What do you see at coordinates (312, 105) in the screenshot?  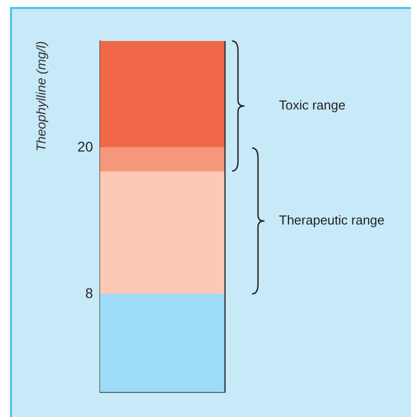 I see `text: Toxic range` at bounding box center [312, 105].